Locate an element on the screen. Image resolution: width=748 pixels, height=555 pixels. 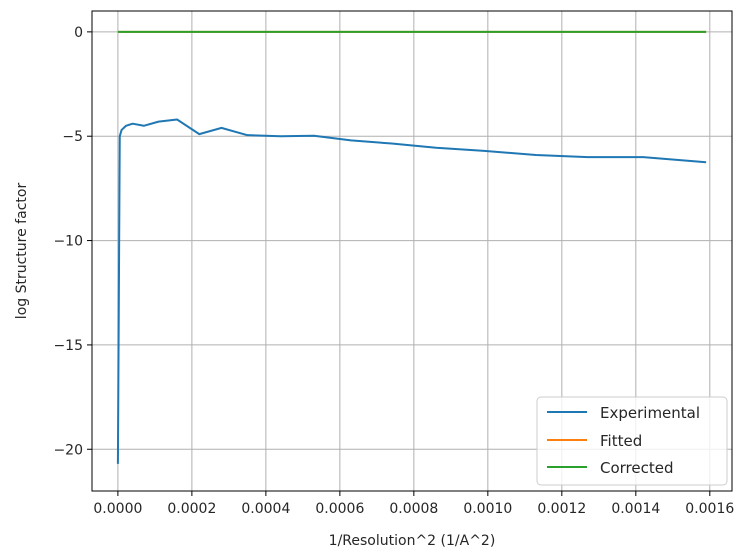
legend-label-corrected: Corrected is located at coordinates (637, 468).